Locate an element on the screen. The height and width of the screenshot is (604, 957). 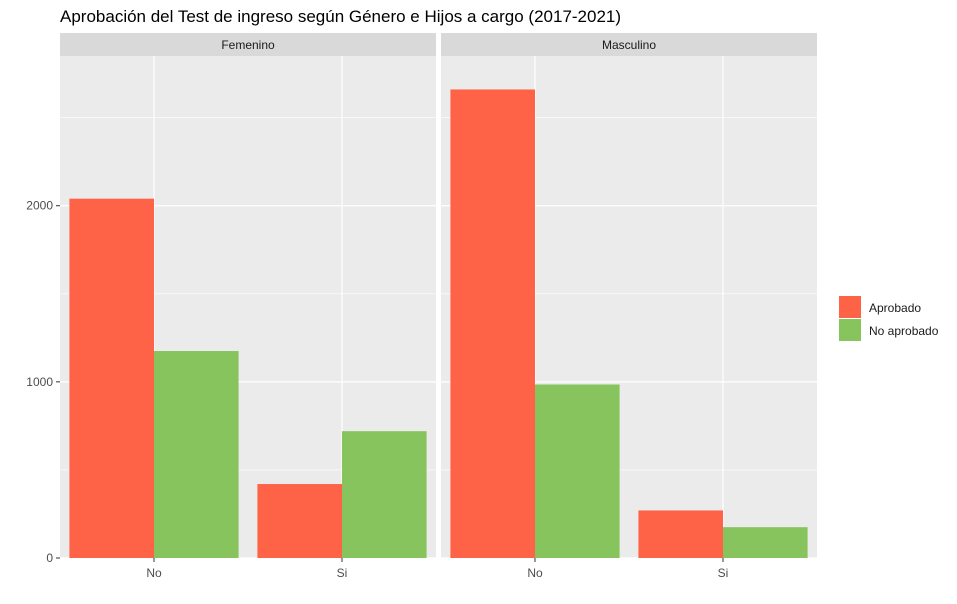
facet-label: Femenino is located at coordinates (248, 45).